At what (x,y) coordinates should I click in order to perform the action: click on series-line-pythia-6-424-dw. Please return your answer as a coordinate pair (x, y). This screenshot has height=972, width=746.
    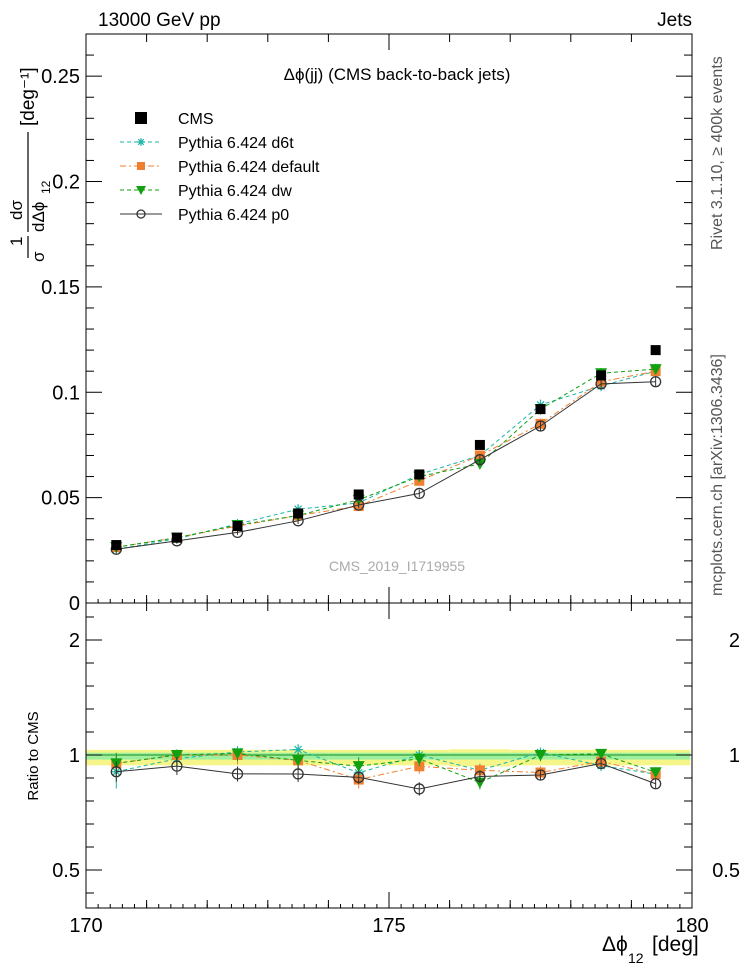
    Looking at the image, I should click on (386, 458).